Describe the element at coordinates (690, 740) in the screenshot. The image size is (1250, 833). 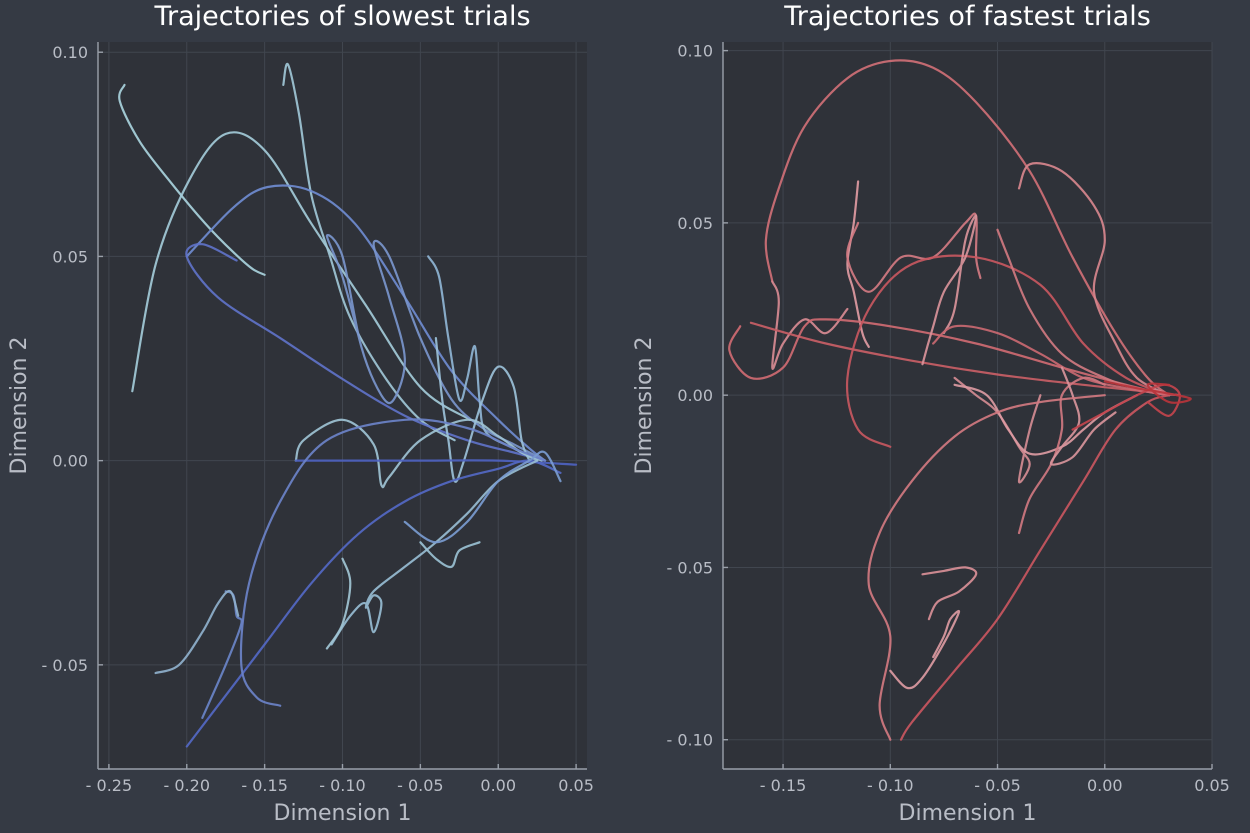
I see `fastest-y-tick-label: - 0.10` at that location.